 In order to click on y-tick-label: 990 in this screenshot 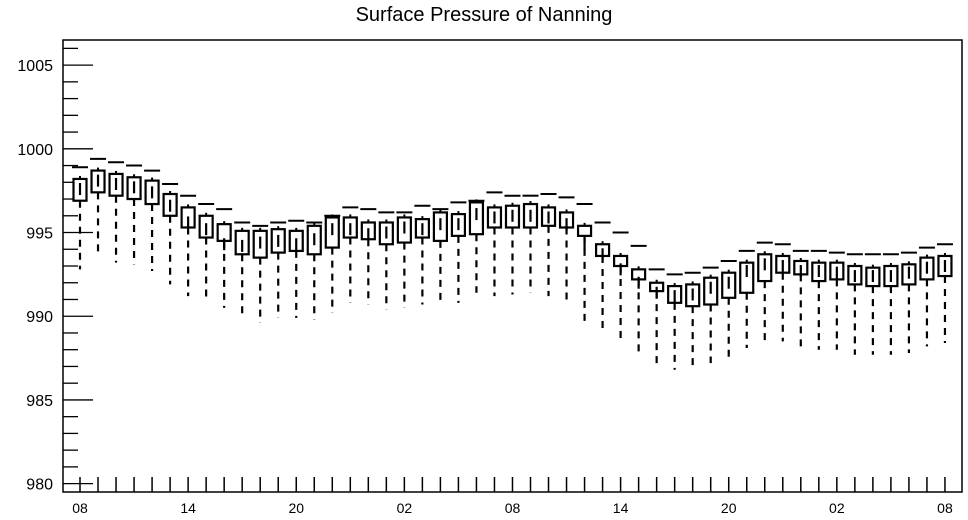, I will do `click(39, 317)`.